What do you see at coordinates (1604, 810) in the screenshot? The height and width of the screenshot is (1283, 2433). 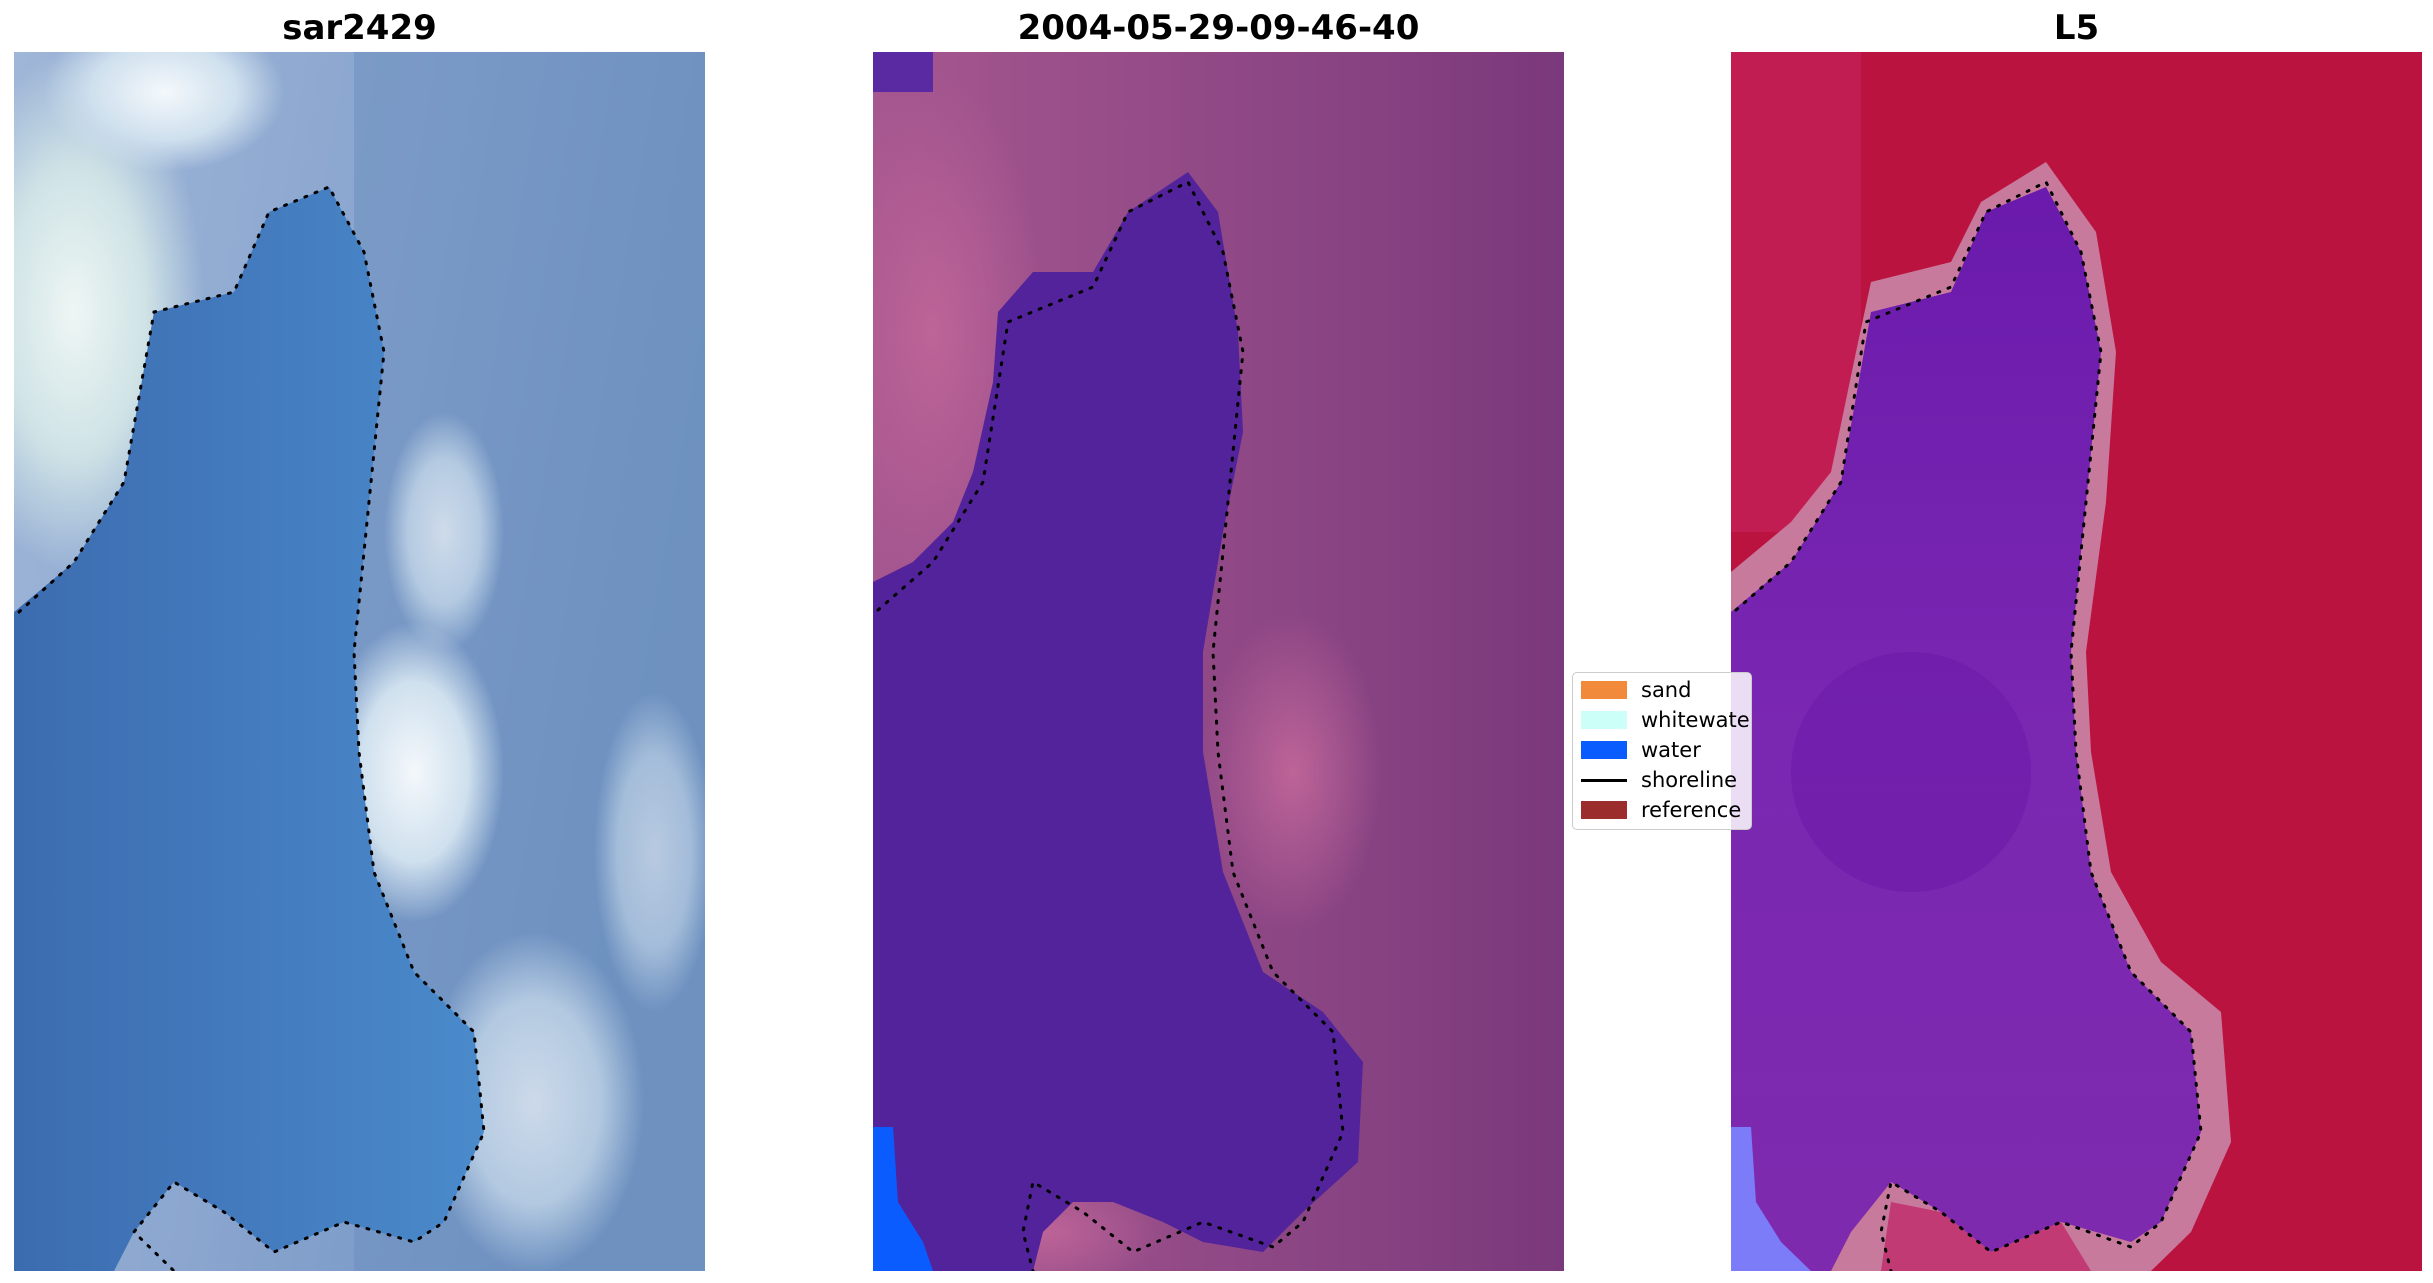 I see `legend-swatch-reference` at bounding box center [1604, 810].